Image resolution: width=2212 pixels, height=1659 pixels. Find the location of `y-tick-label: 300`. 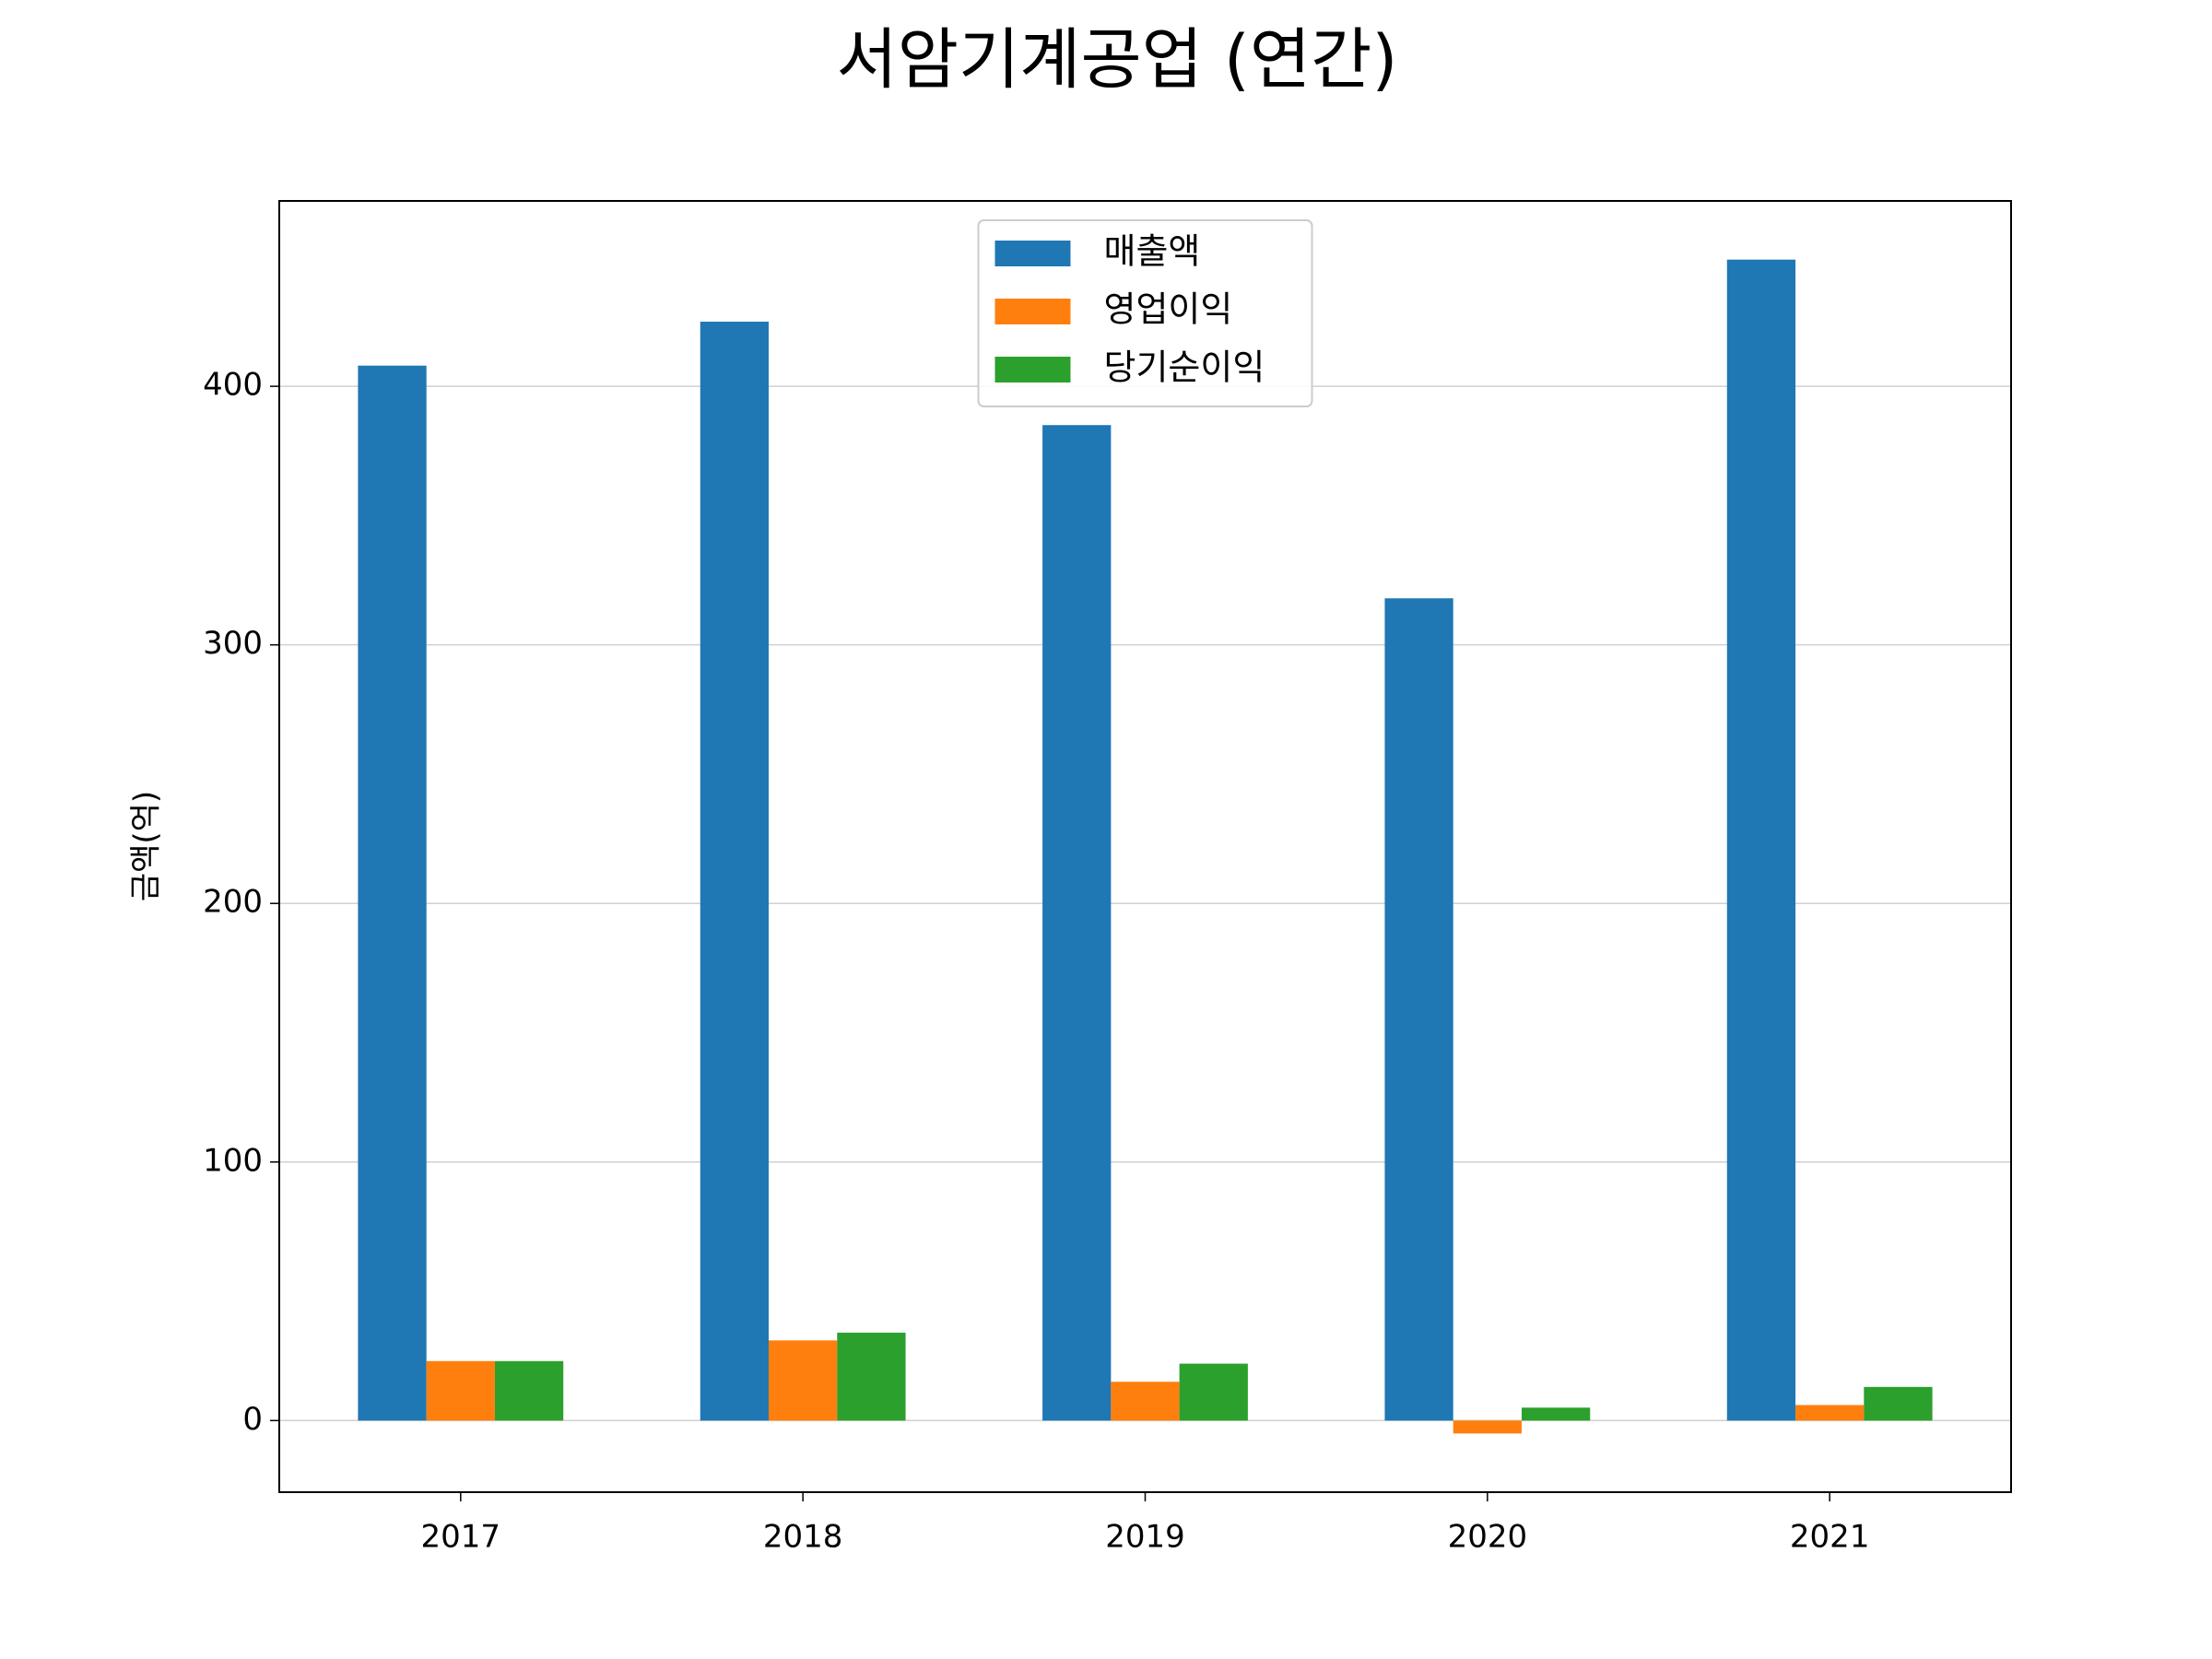

y-tick-label: 300 is located at coordinates (233, 643).